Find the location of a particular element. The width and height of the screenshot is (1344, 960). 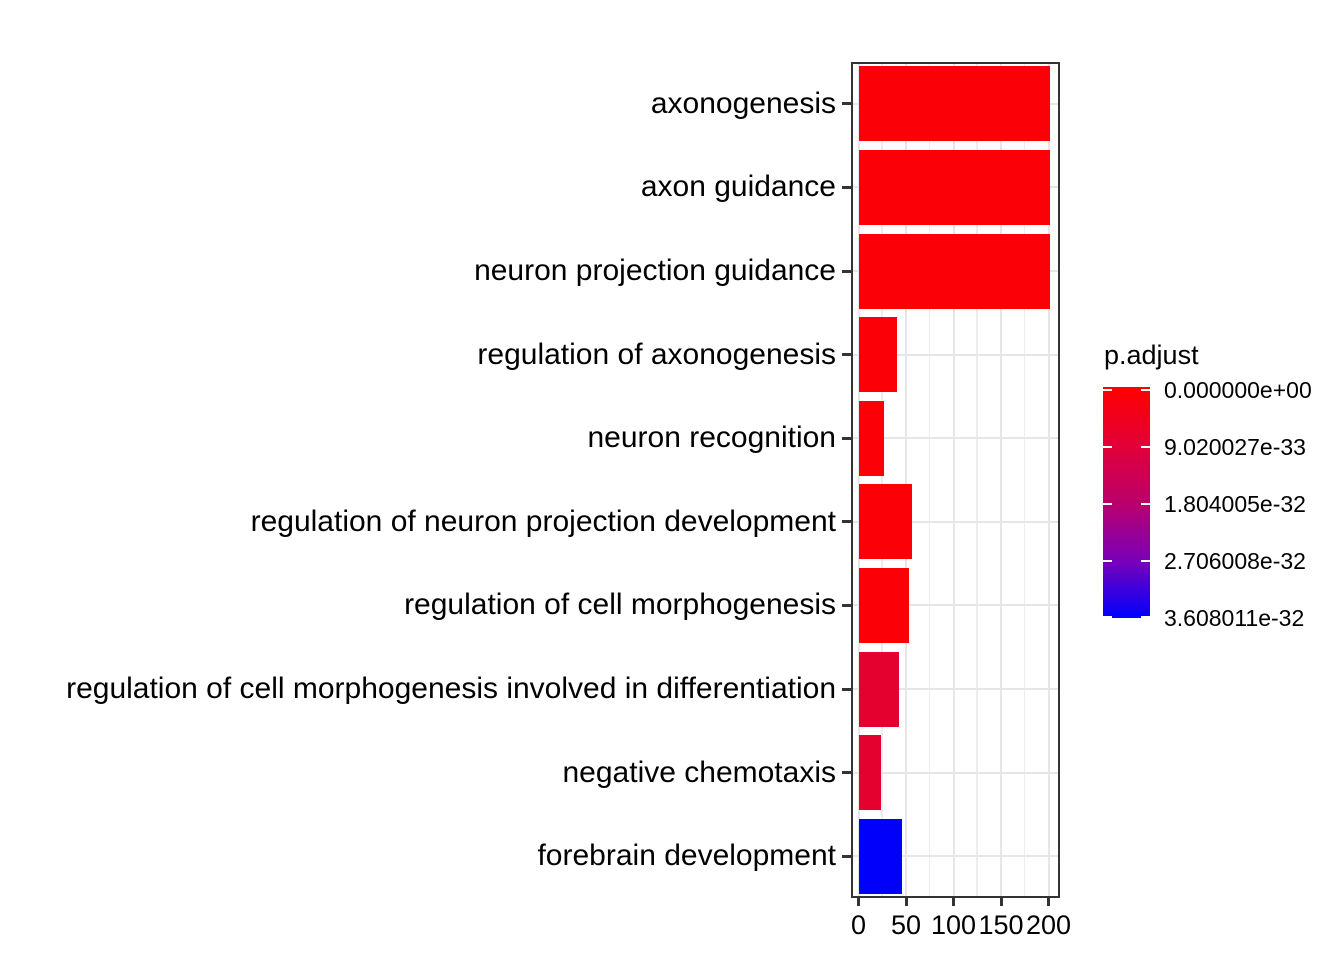

bar-forebrain-development is located at coordinates (880, 856).